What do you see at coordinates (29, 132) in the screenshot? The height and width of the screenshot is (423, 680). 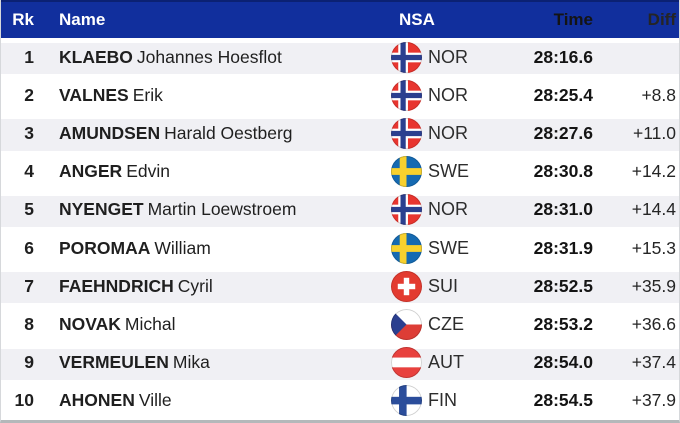 I see `rank-value: 3` at bounding box center [29, 132].